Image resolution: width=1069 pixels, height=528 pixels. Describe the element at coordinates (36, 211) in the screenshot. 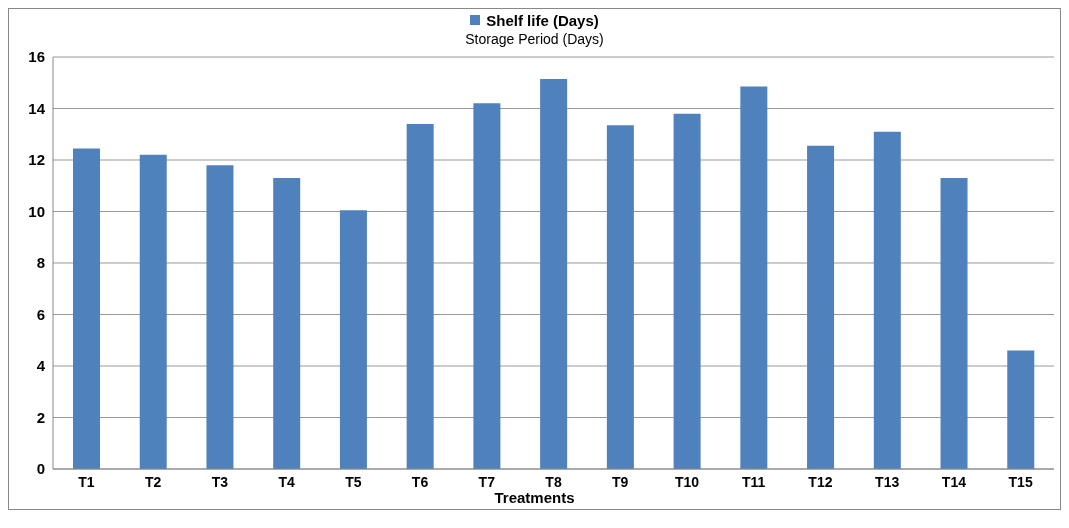

I see `y-tick-label: 10` at that location.